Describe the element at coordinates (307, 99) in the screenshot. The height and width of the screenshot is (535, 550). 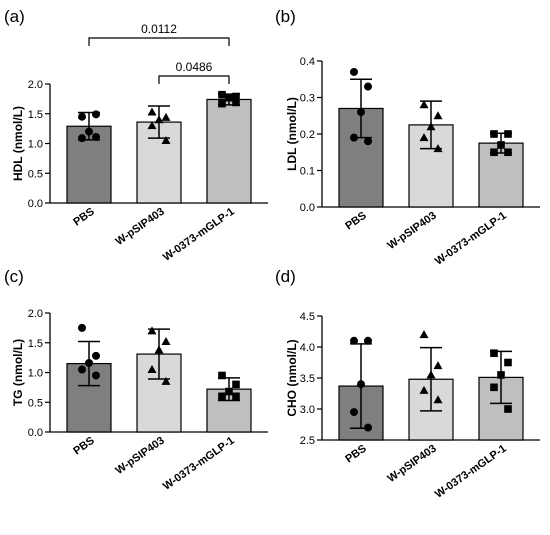
I see `y-tick-label: 0.3` at that location.